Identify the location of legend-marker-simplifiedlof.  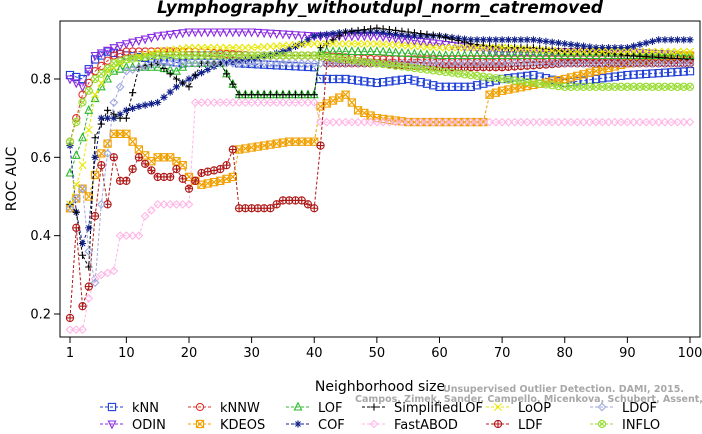
(374, 407).